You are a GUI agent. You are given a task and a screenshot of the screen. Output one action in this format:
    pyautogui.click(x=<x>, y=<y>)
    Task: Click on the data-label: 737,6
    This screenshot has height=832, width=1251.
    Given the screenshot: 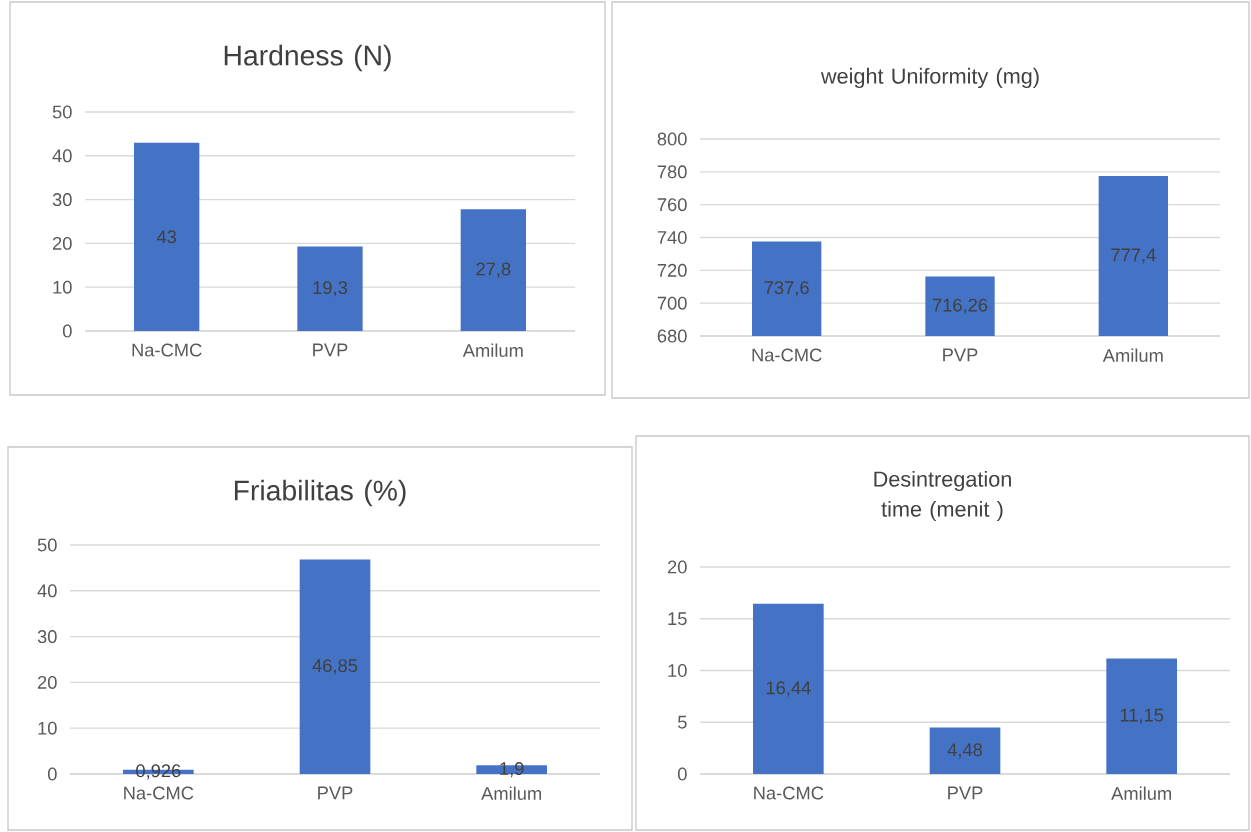 What is the action you would take?
    pyautogui.click(x=786, y=289)
    